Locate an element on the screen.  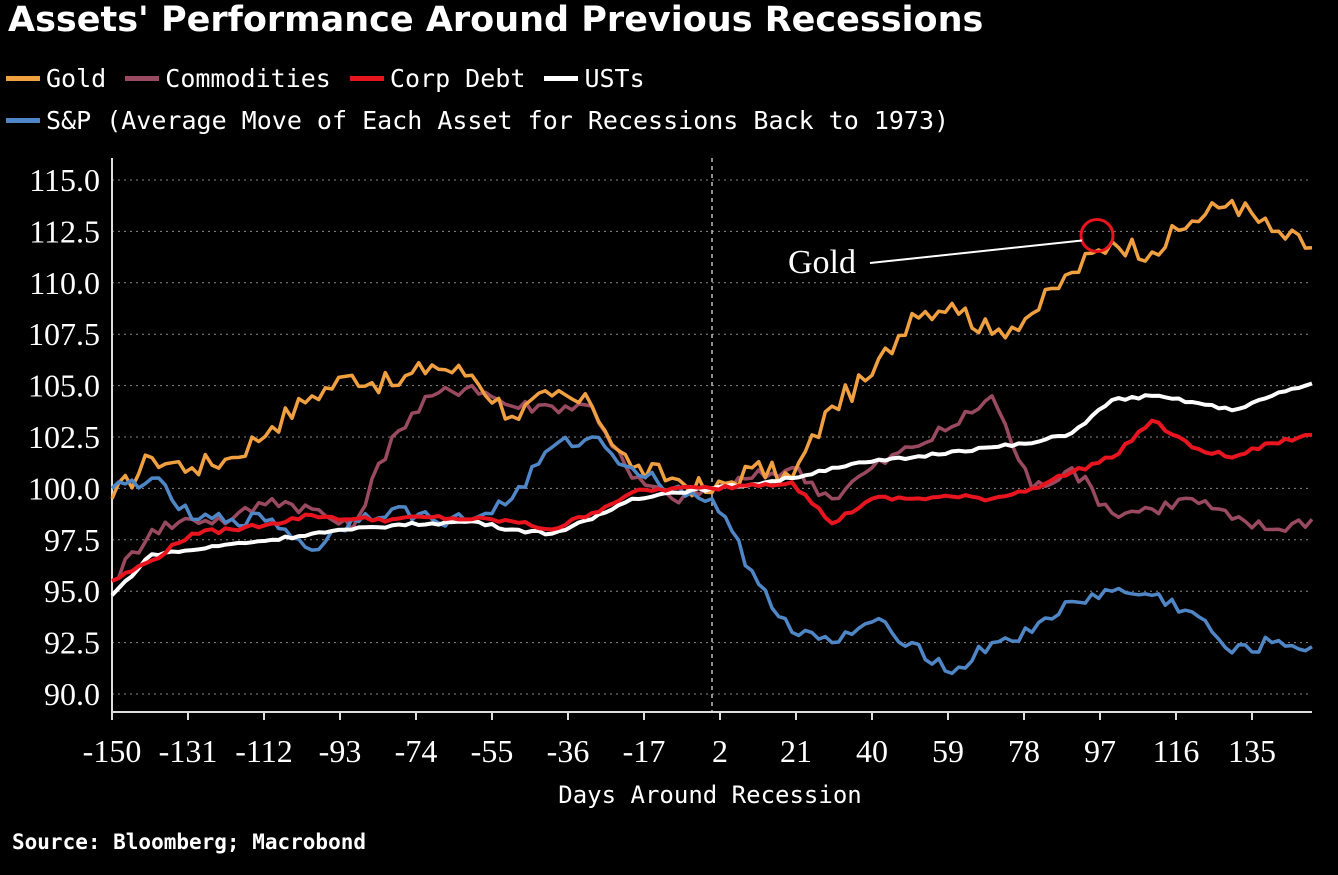
x-tick-label: 21 is located at coordinates (796, 751).